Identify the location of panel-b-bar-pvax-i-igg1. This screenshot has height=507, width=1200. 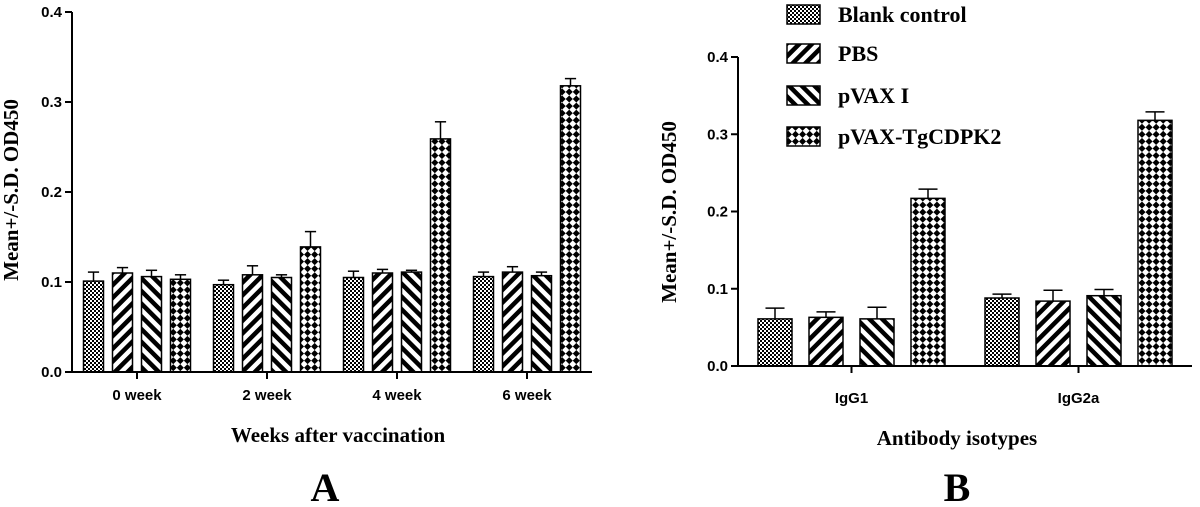
(877, 342).